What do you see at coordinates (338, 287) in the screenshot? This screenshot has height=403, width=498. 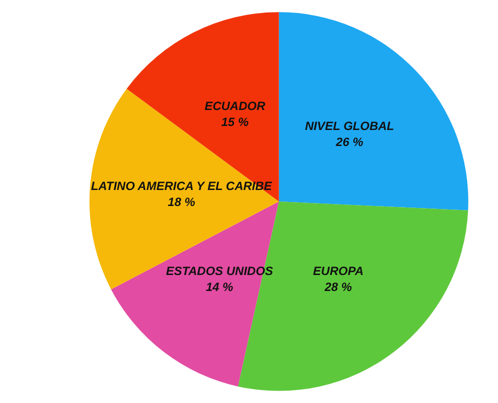 I see `data-label: 28 %` at bounding box center [338, 287].